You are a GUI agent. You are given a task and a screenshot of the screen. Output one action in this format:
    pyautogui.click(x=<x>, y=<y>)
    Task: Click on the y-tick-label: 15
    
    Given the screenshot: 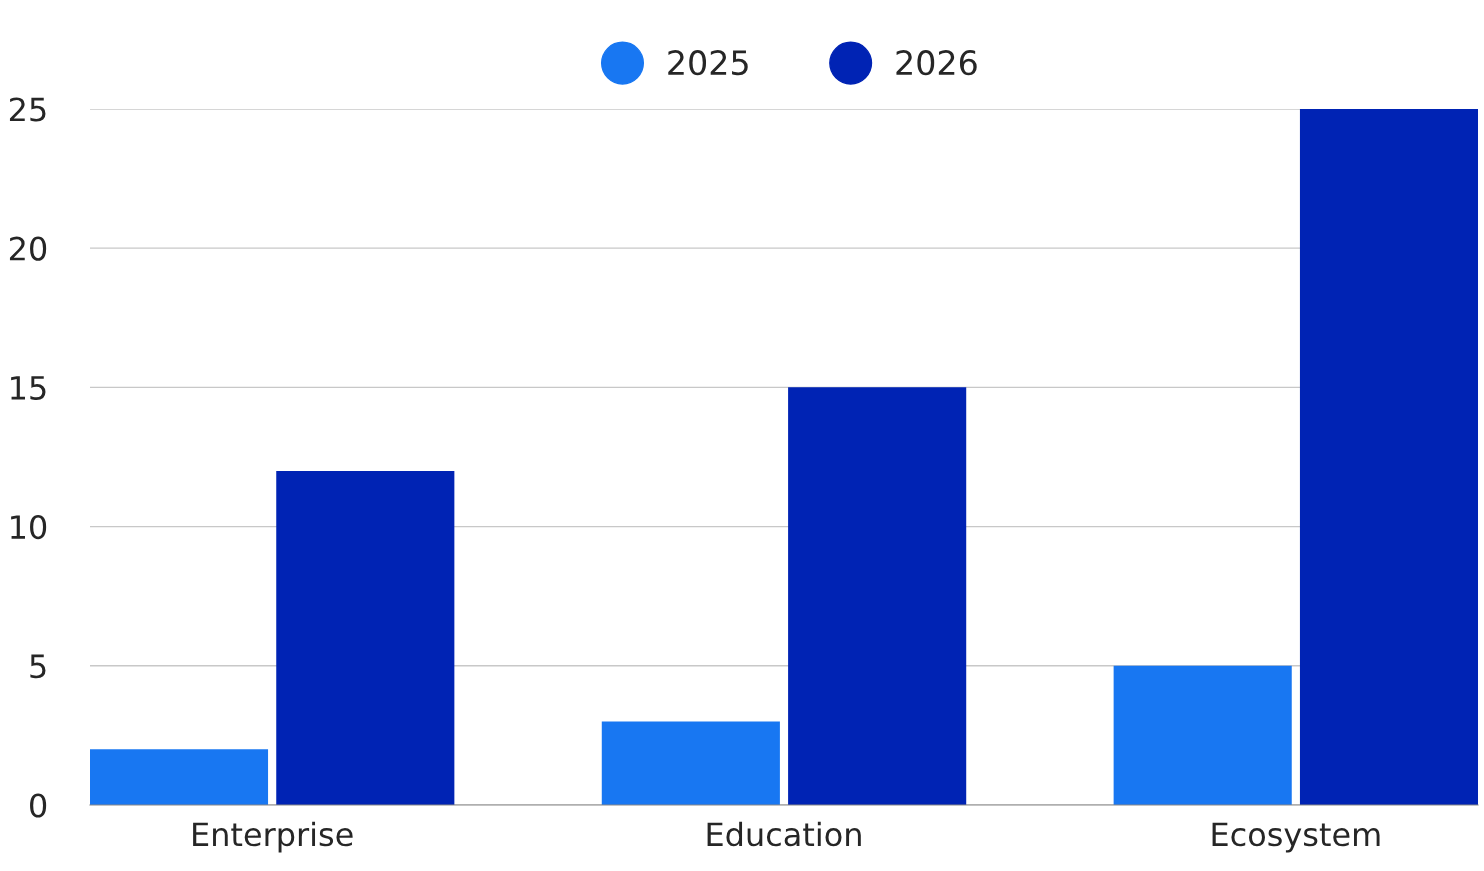 What is the action you would take?
    pyautogui.click(x=28, y=388)
    